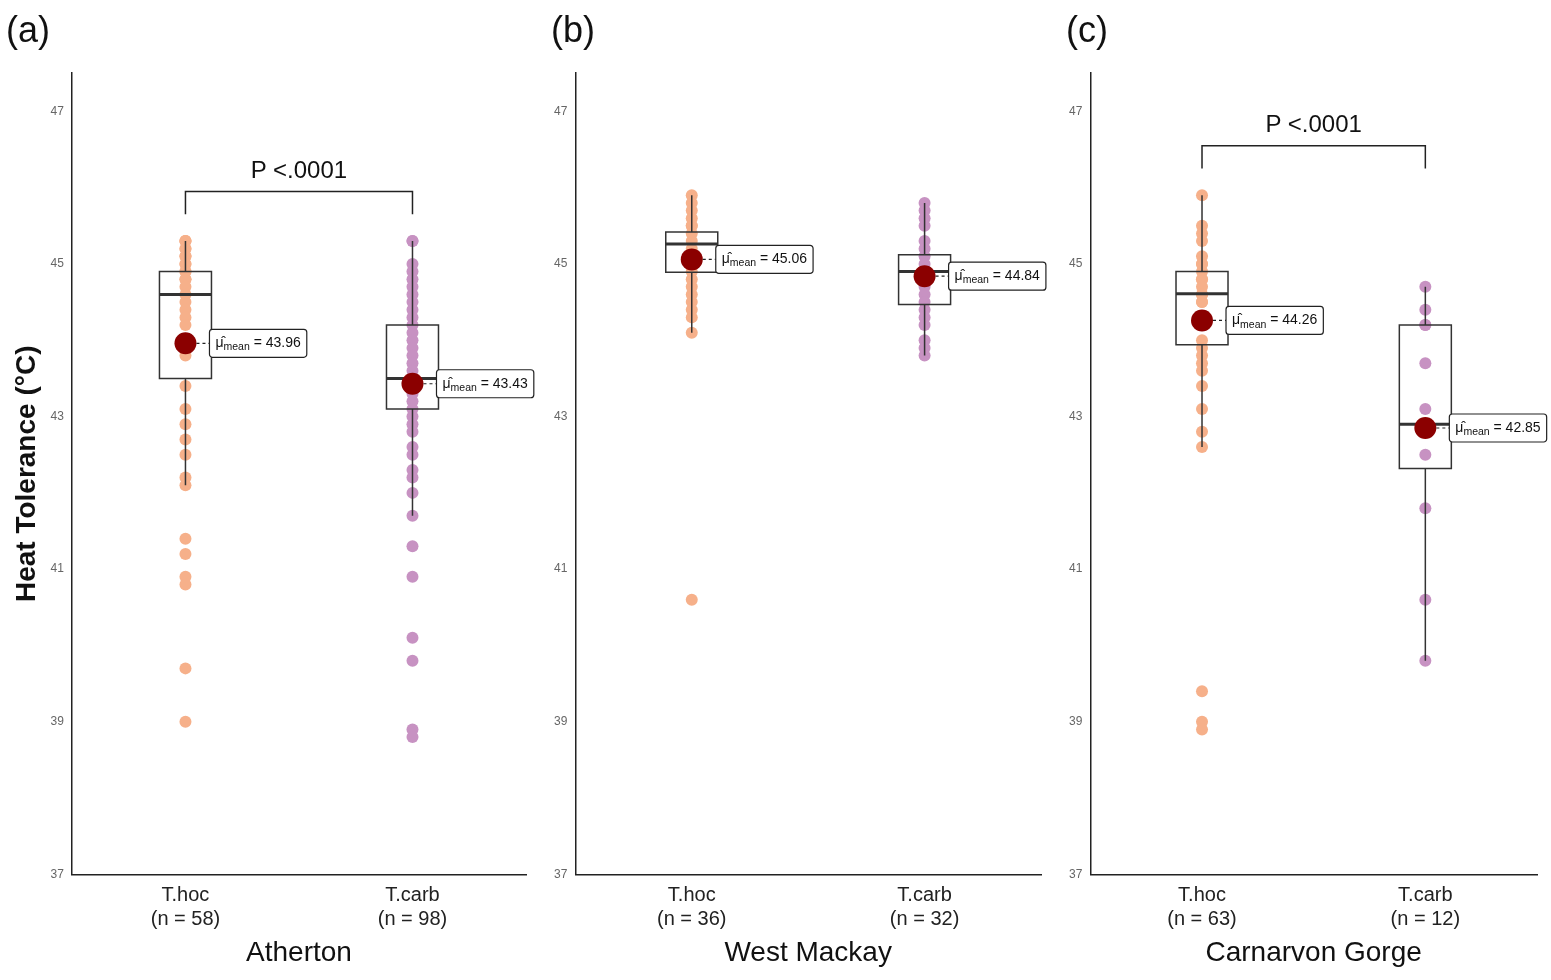  Describe the element at coordinates (692, 905) in the screenshot. I see `x-tick-label: T.hoc (n = 36)` at that location.